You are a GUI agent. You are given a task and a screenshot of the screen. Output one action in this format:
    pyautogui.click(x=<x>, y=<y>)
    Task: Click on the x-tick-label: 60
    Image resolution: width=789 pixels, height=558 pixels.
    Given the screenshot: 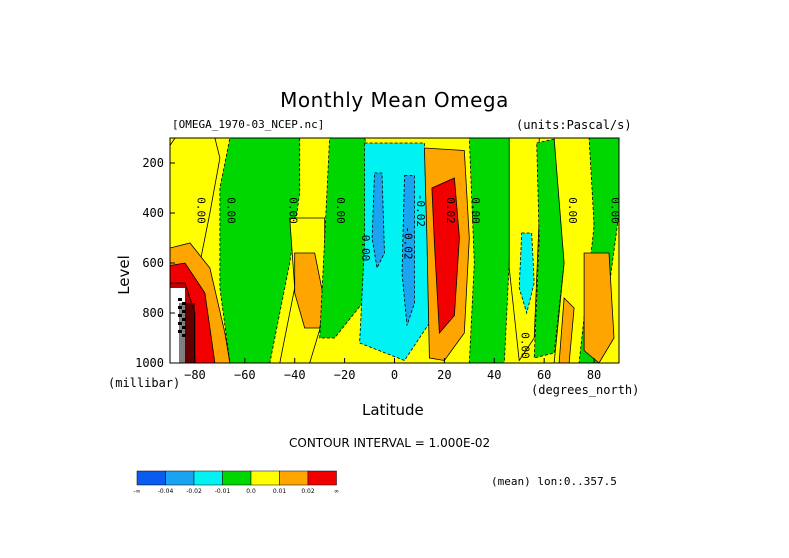 What is the action you would take?
    pyautogui.click(x=544, y=375)
    